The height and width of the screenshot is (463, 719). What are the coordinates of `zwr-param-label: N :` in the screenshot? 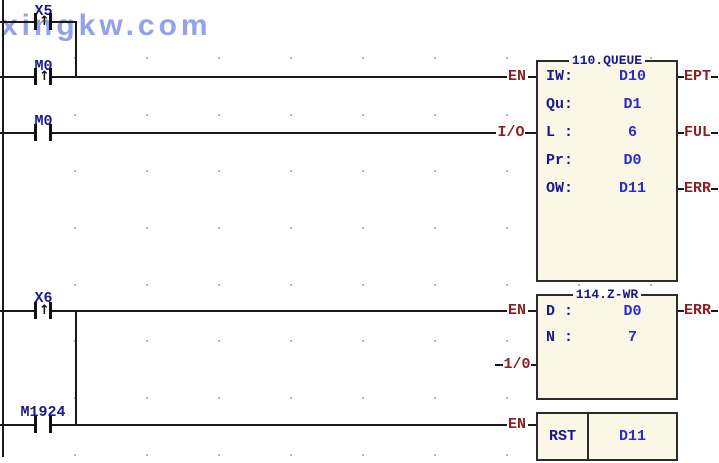 It's located at (560, 337).